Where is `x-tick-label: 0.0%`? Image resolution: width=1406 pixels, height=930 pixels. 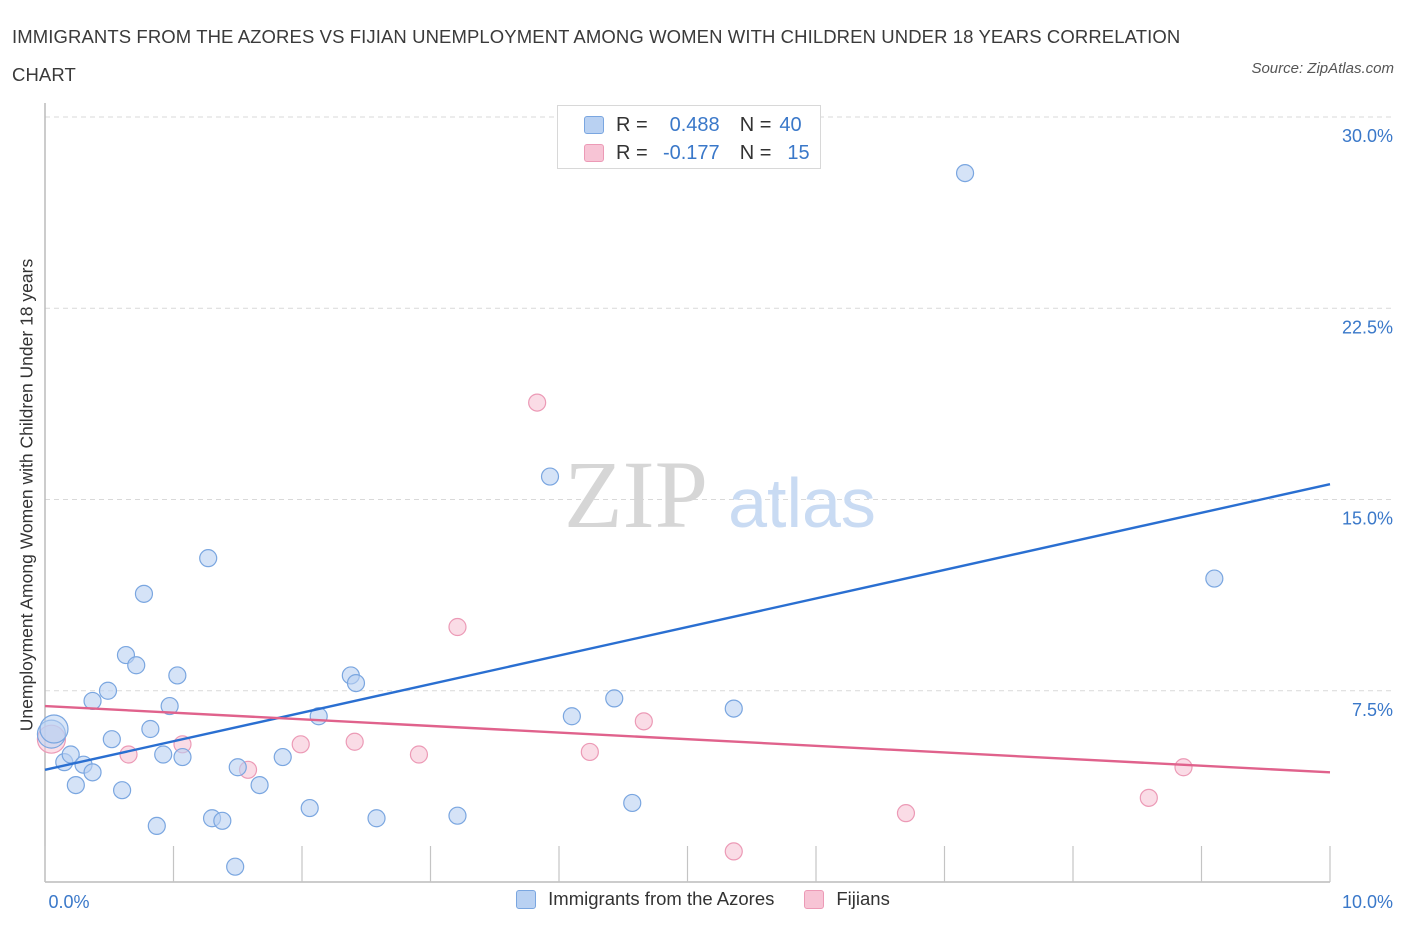
x-tick-label: 0.0% is located at coordinates (68, 902).